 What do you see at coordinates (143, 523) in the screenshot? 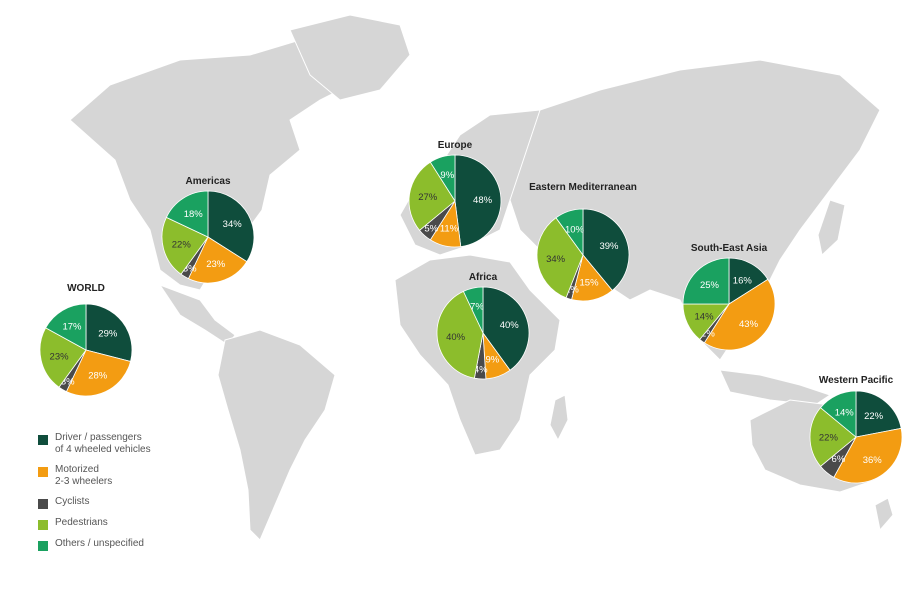
I see `legend-item-pedestrians: Pedestrians` at bounding box center [143, 523].